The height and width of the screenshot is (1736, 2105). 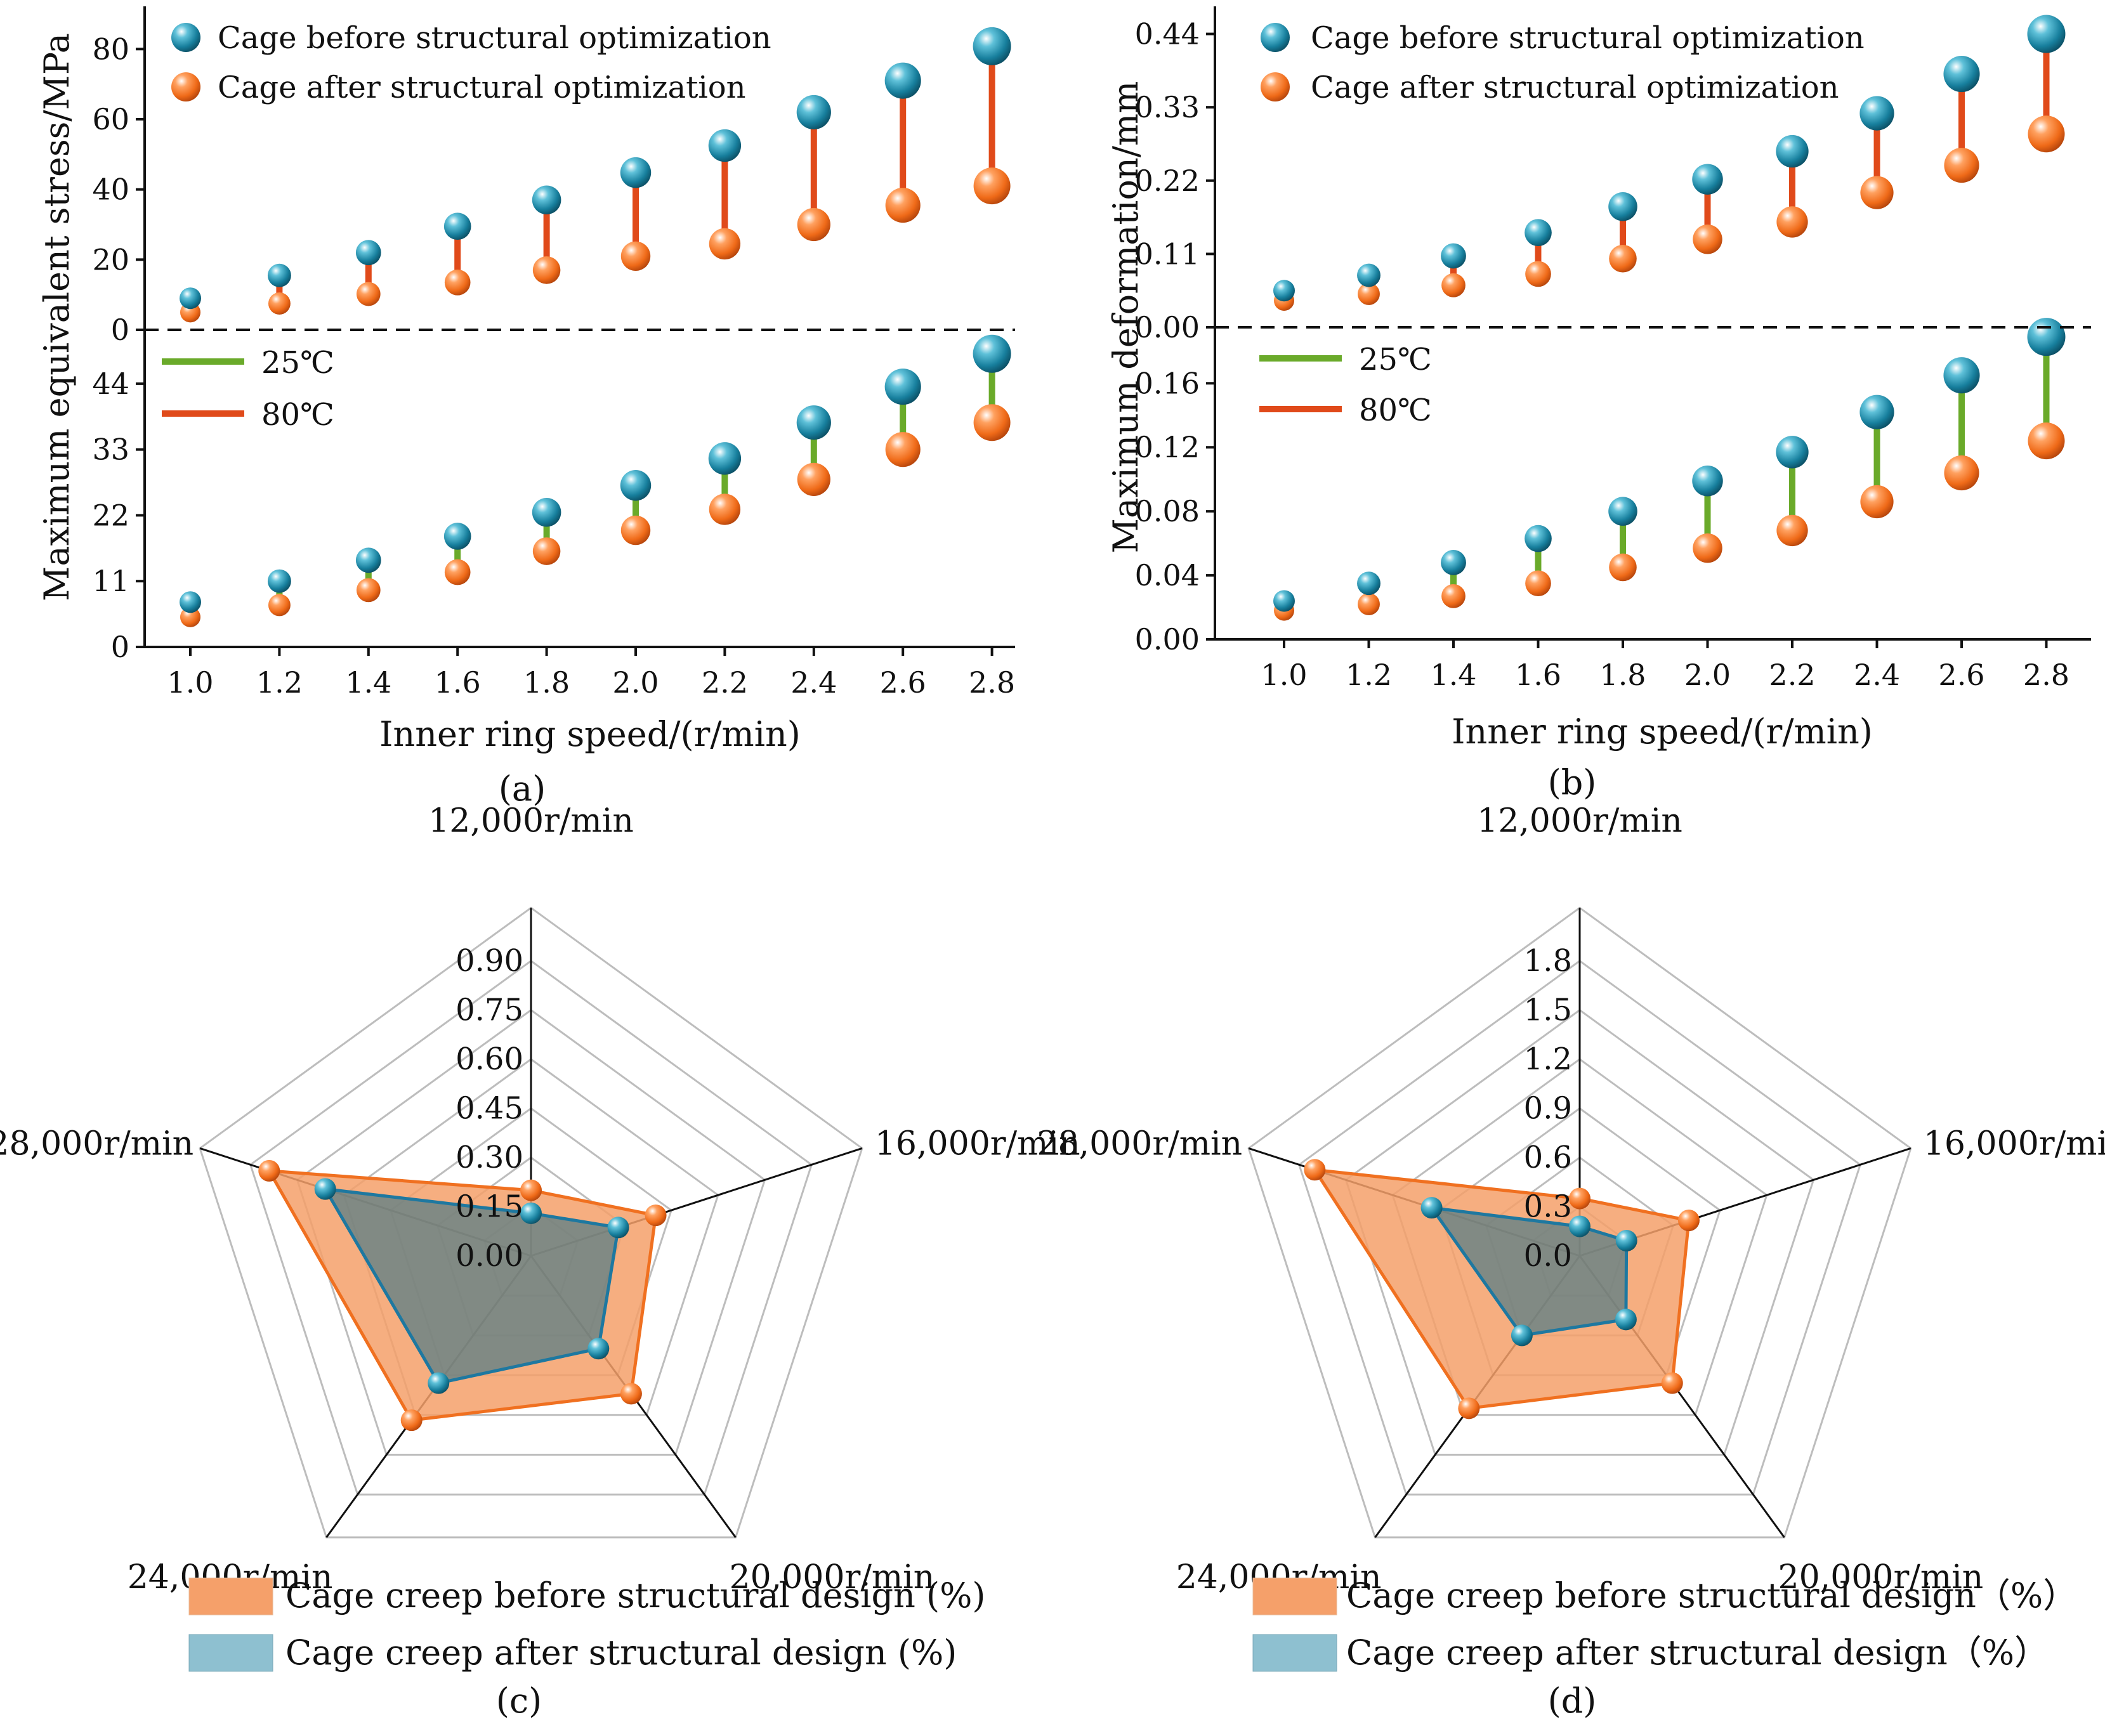 What do you see at coordinates (490, 1207) in the screenshot?
I see `radar-tick-label: 0.15` at bounding box center [490, 1207].